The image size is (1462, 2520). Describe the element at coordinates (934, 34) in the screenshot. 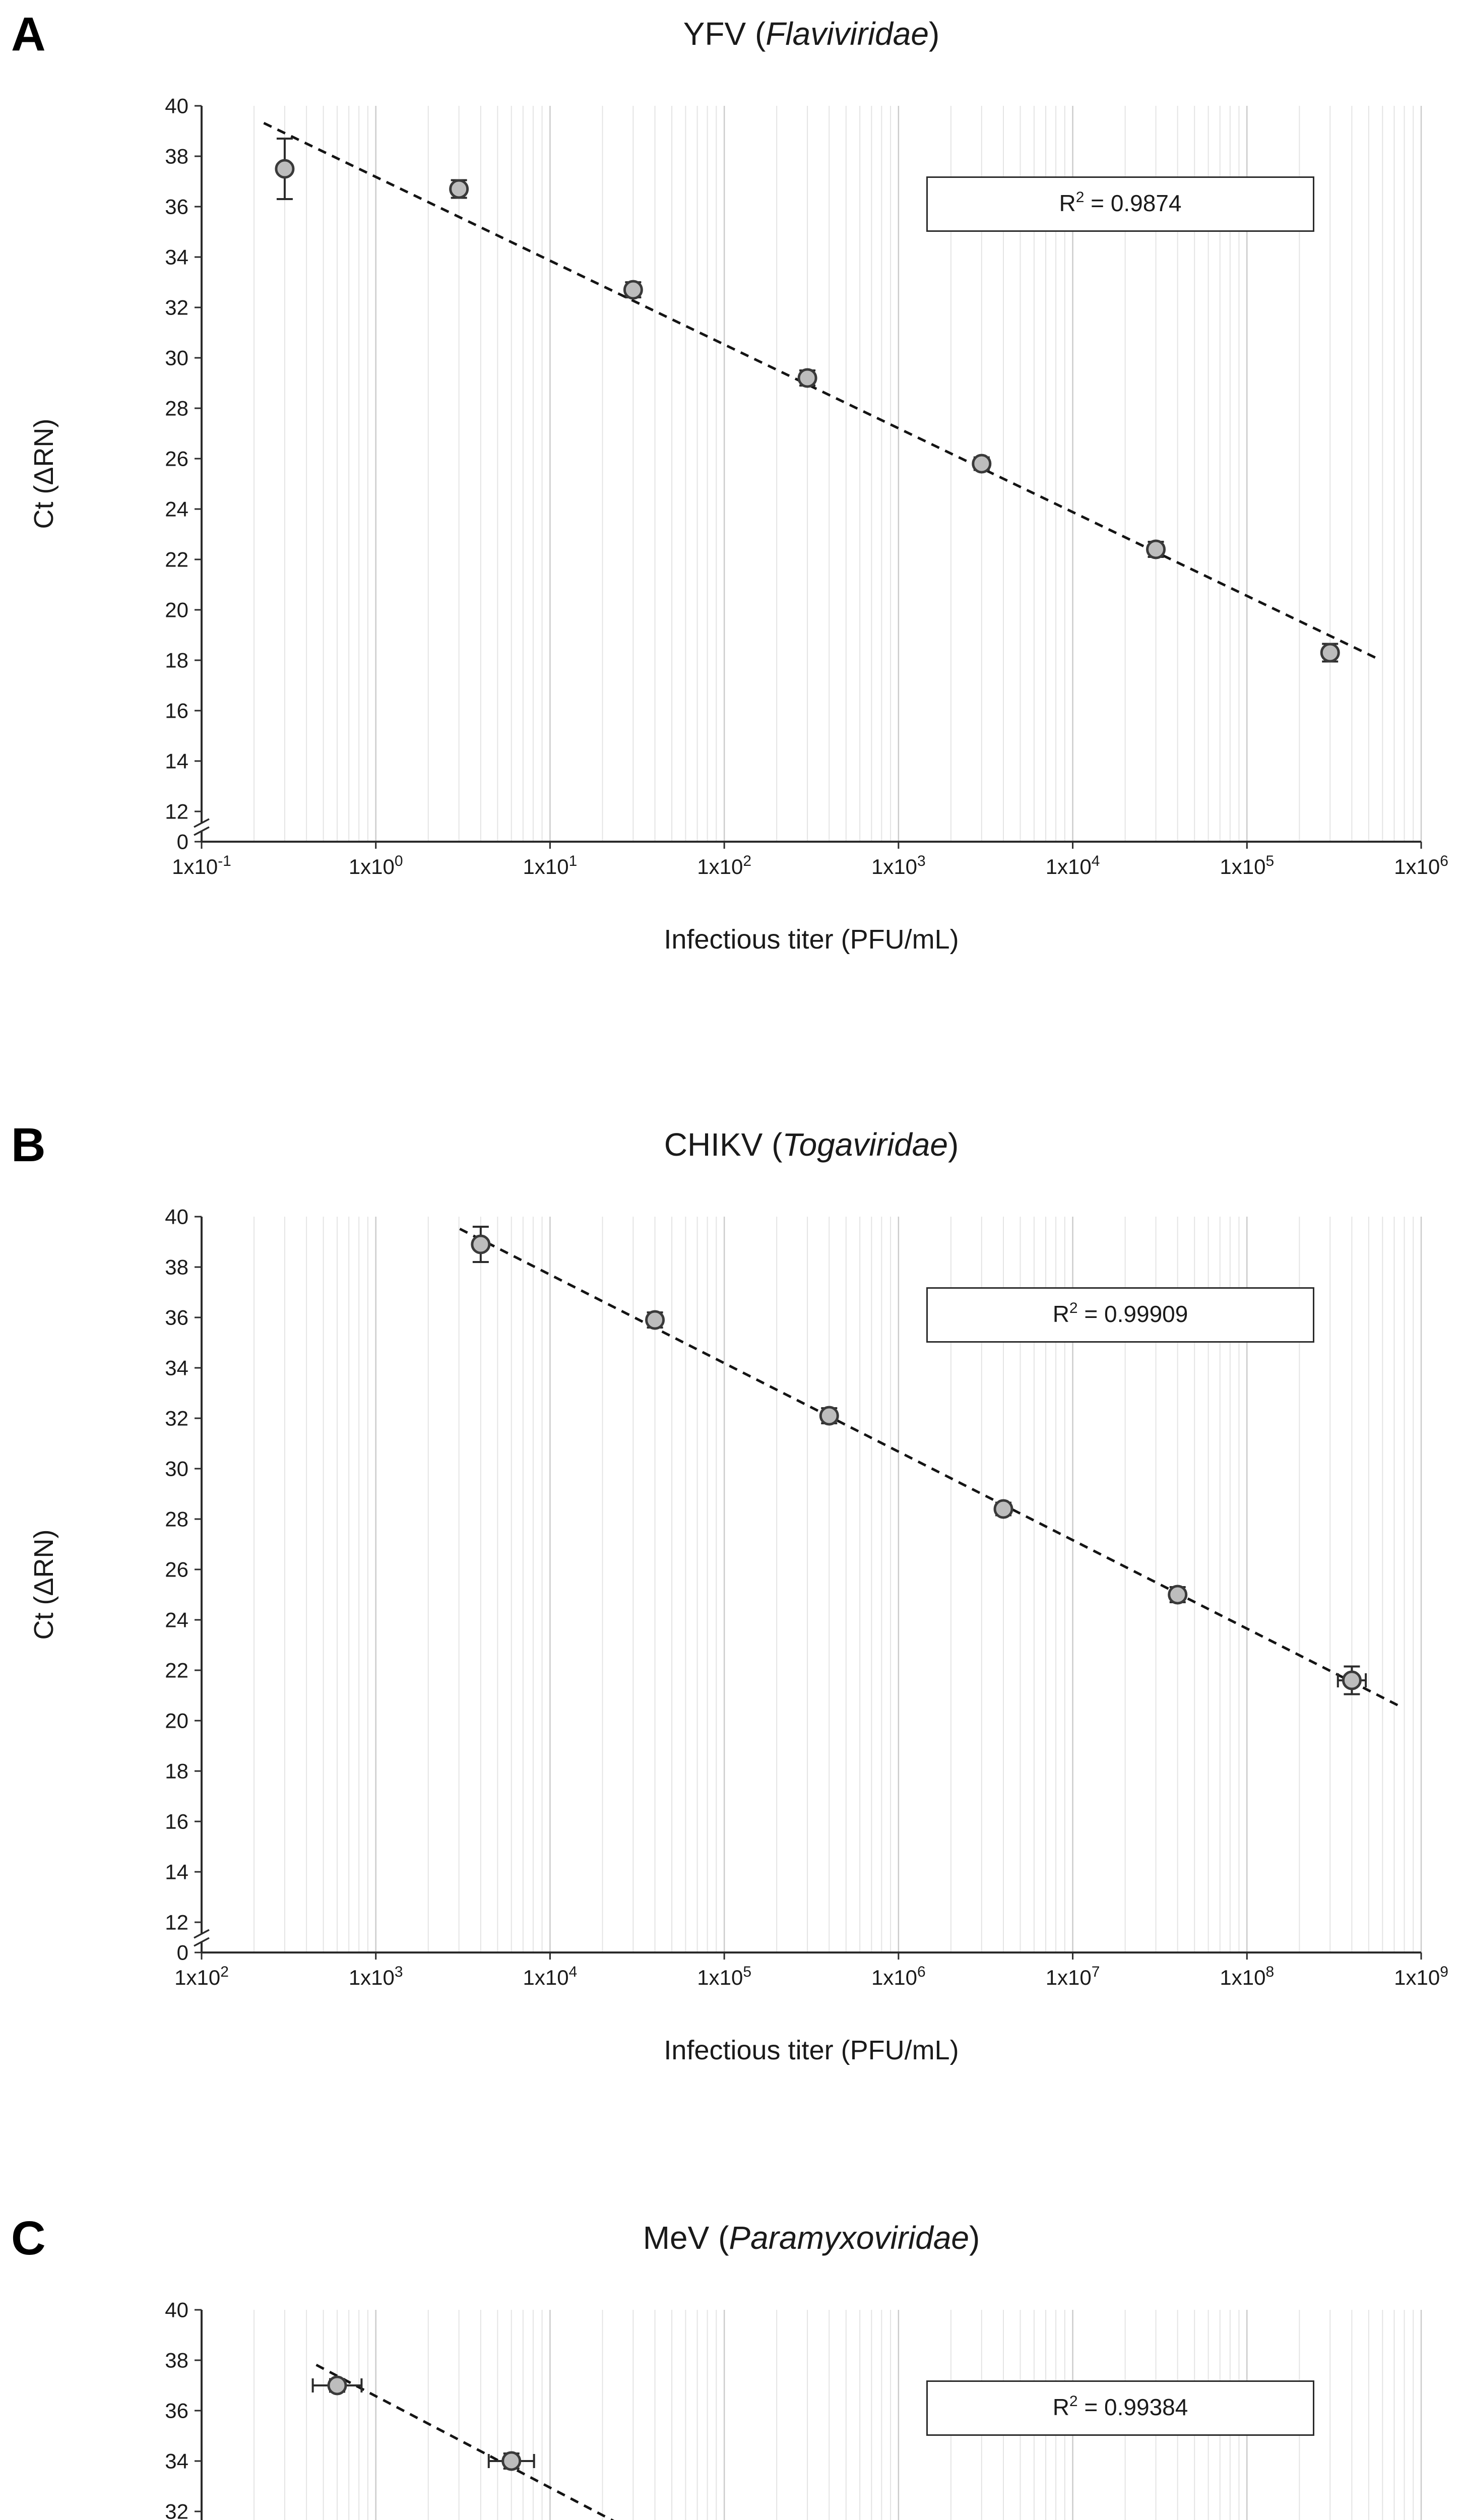

I see `chart-title-suffix: )` at that location.